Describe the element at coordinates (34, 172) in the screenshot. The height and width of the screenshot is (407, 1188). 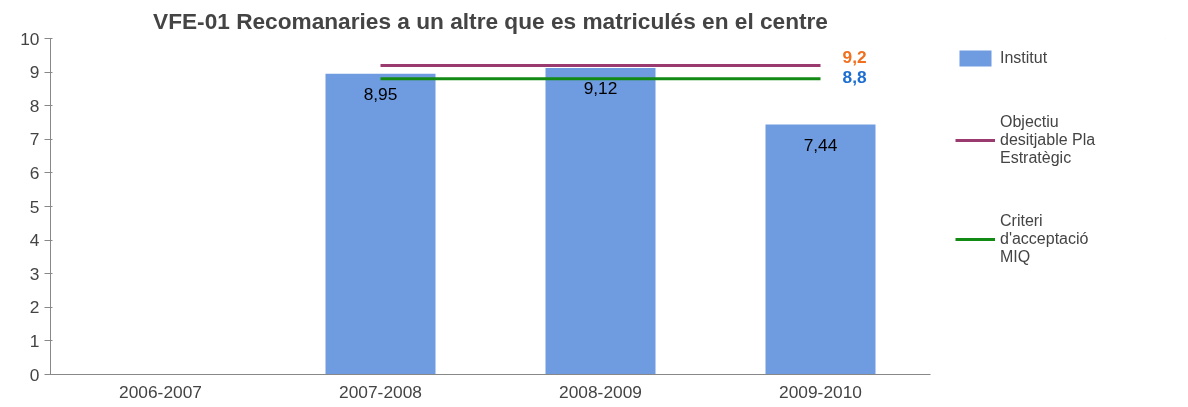
I see `y-tick-label: 6` at that location.